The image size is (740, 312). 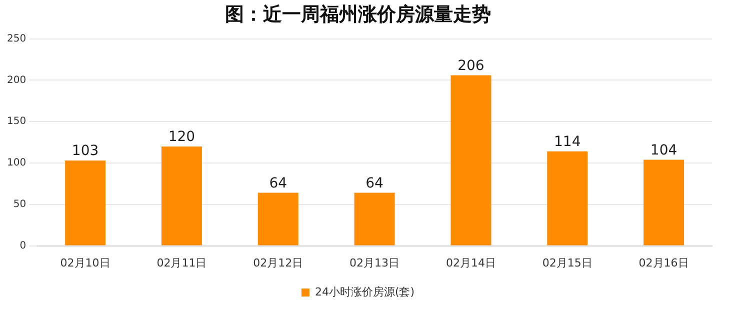 I want to click on chart-title: 图：近一周福州涨价房源量走势, so click(x=358, y=14).